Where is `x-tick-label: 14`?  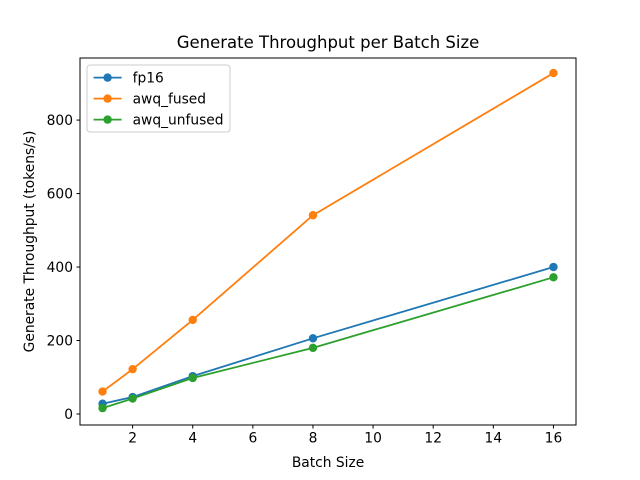 x-tick-label: 14 is located at coordinates (494, 439).